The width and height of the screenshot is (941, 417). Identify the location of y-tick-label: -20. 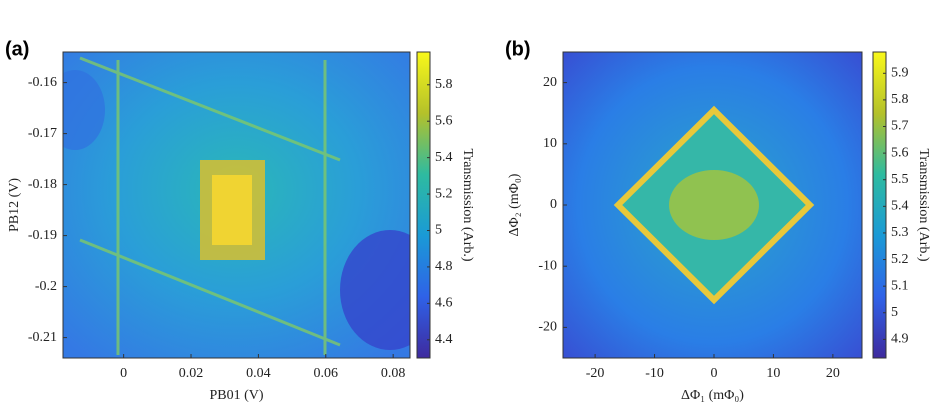
(547, 327).